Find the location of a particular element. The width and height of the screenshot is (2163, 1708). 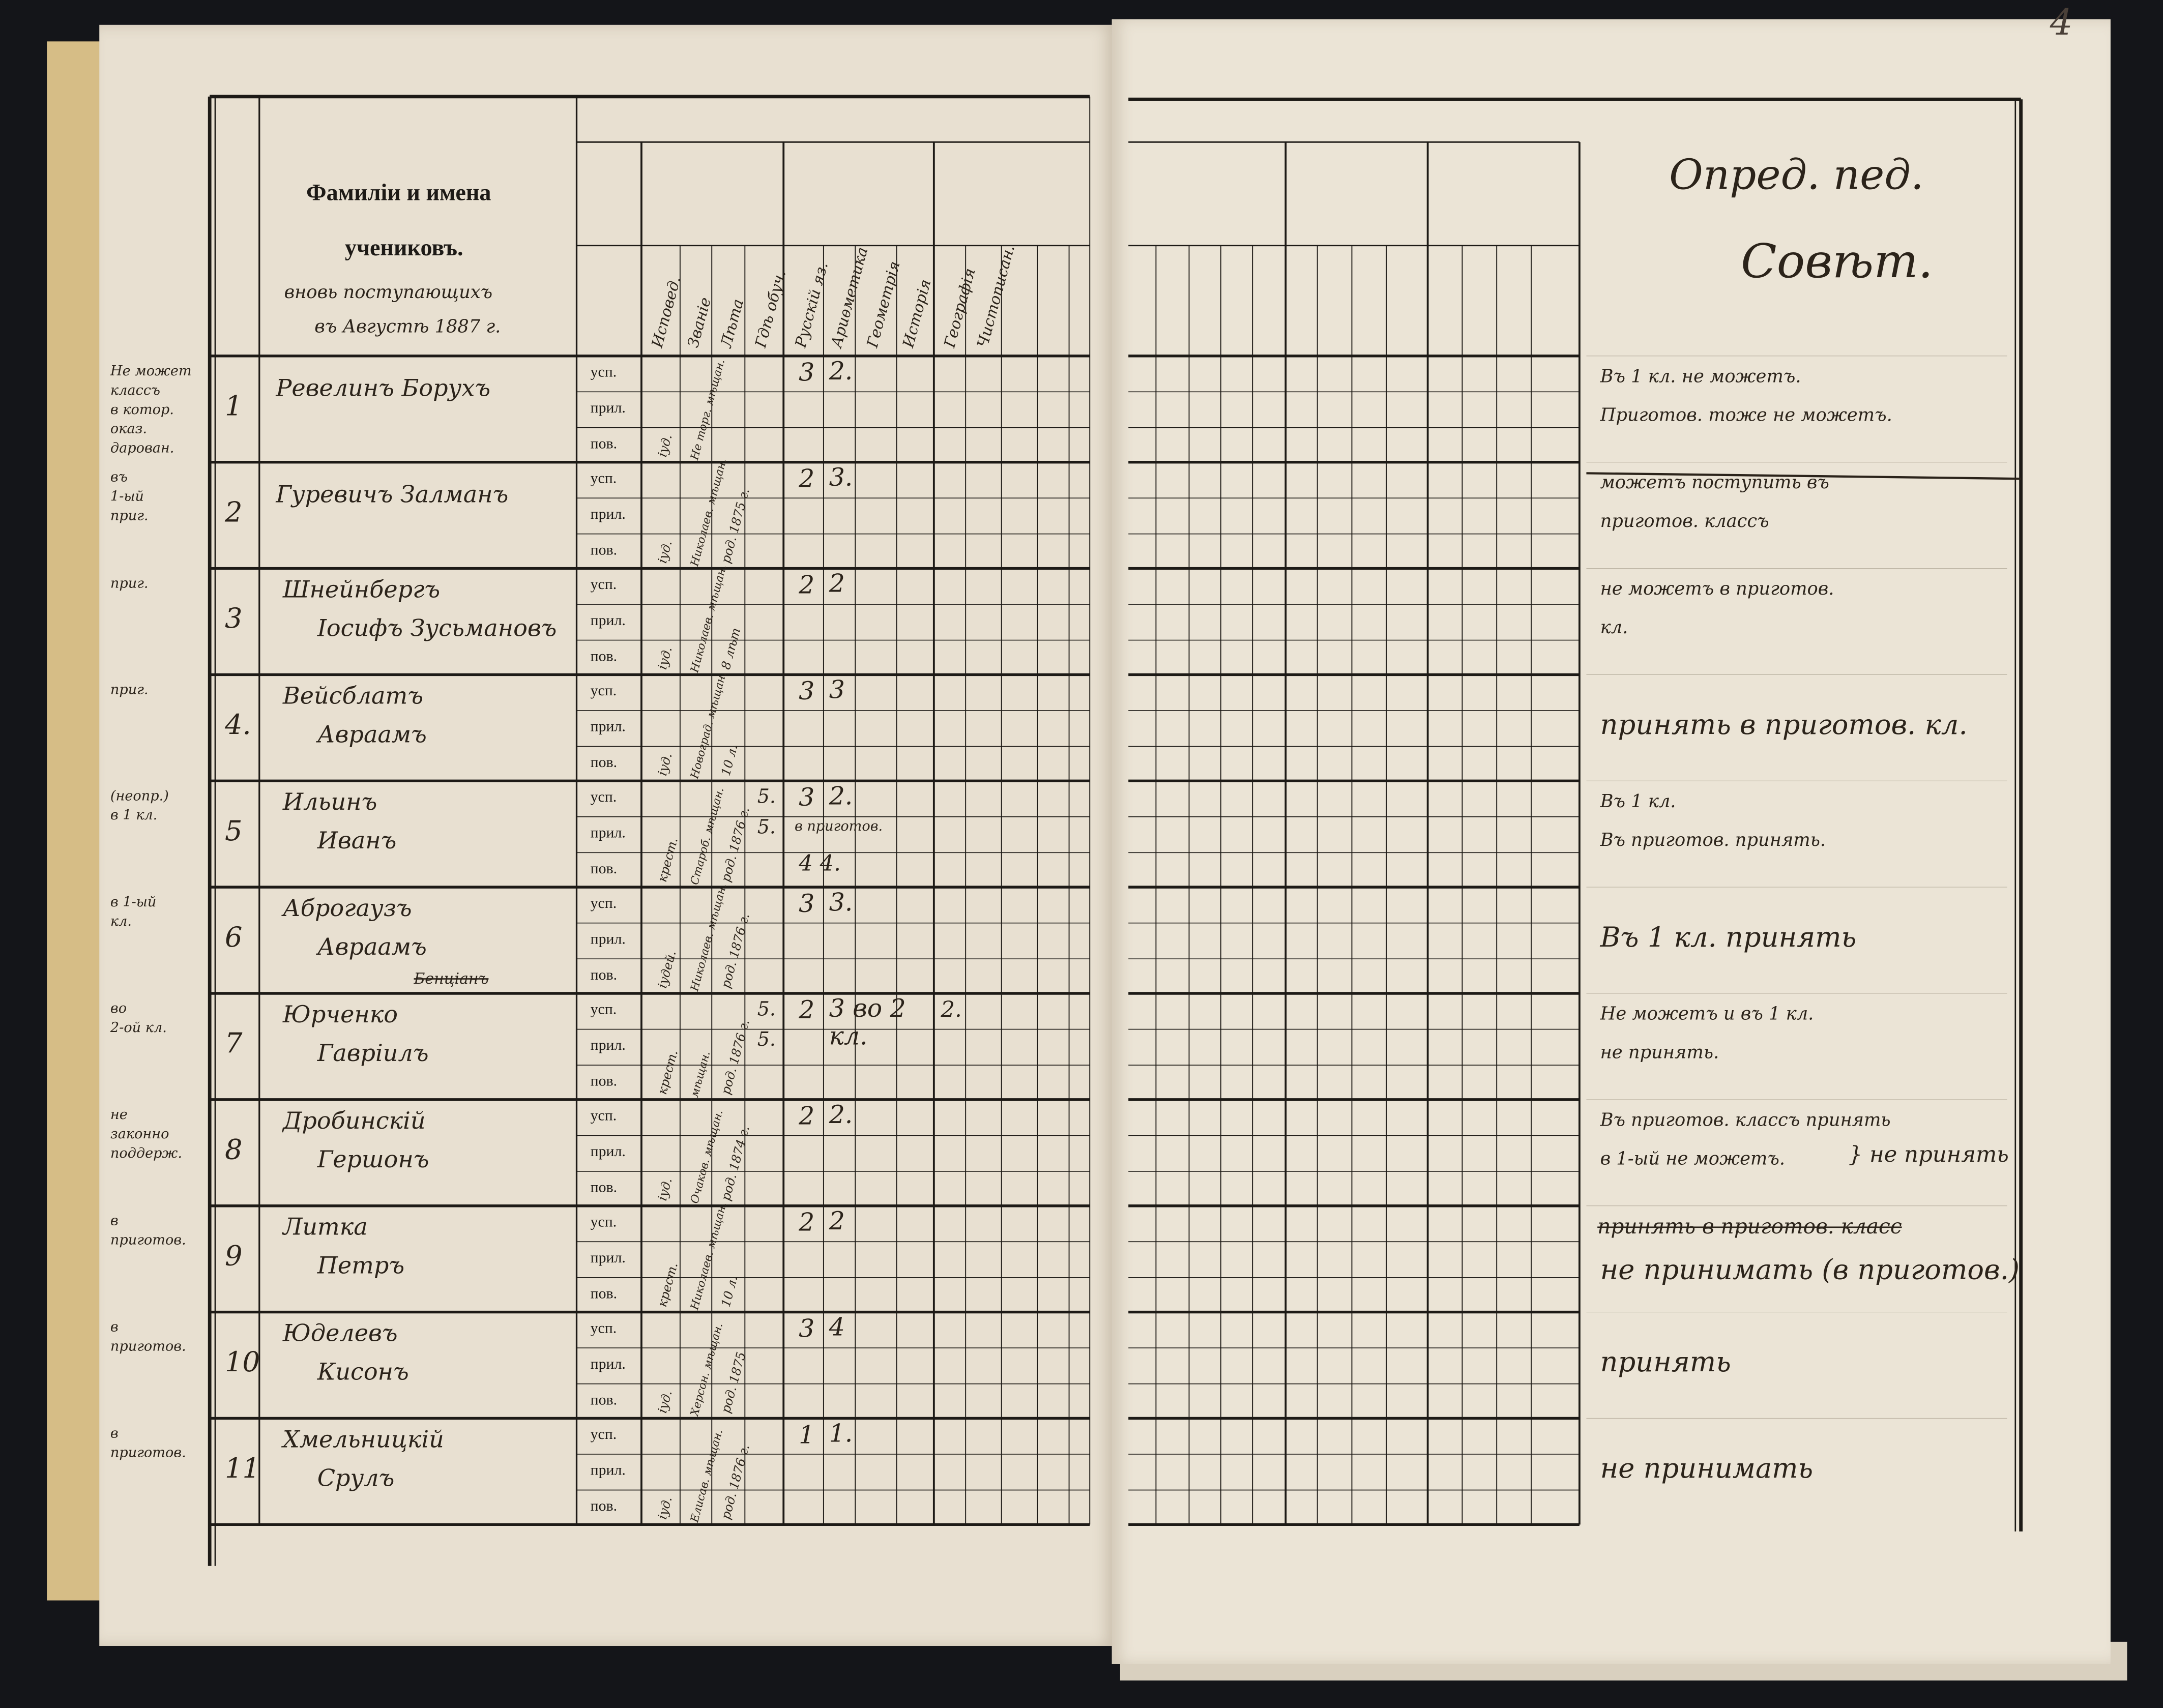

decision-remark: Въ 1 кл. is located at coordinates (1638, 802).